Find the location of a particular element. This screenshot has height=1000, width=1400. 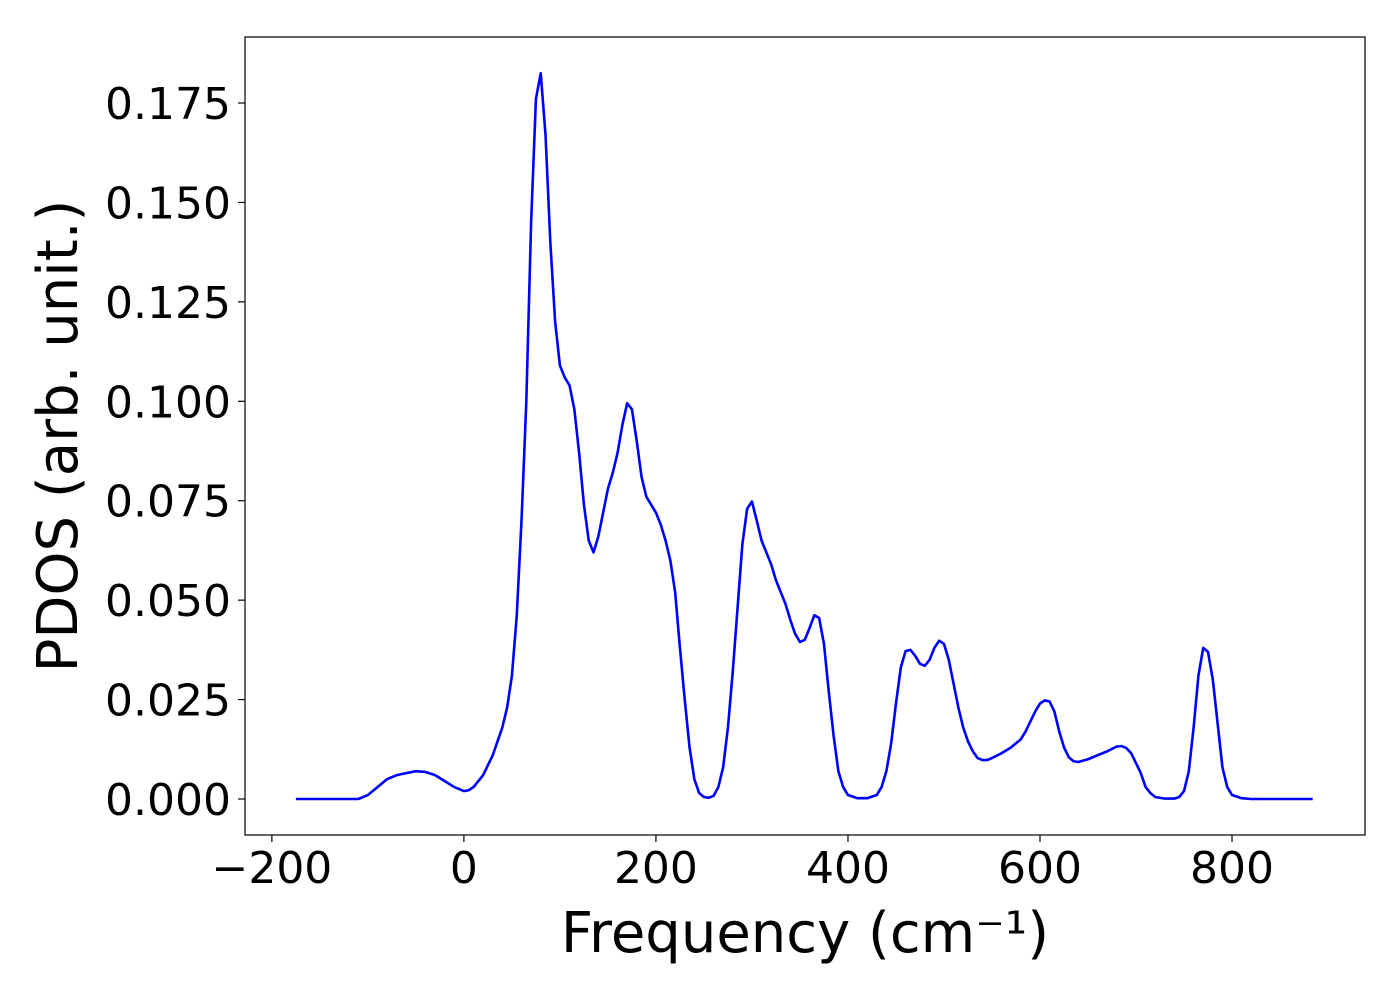

x-tick-label: 0 is located at coordinates (464, 868).